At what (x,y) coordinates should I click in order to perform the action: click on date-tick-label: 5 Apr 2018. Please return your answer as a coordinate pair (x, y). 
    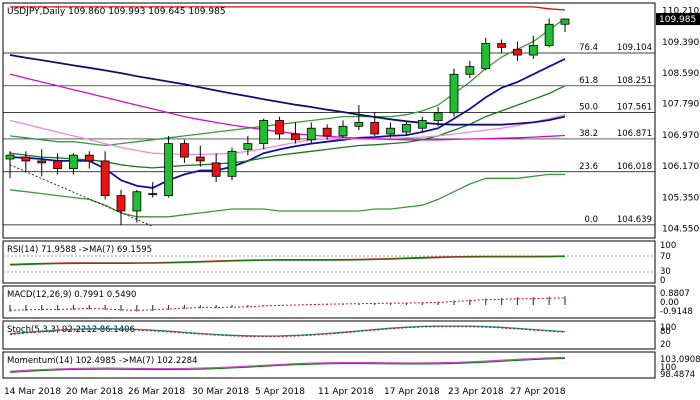
    Looking at the image, I should click on (280, 392).